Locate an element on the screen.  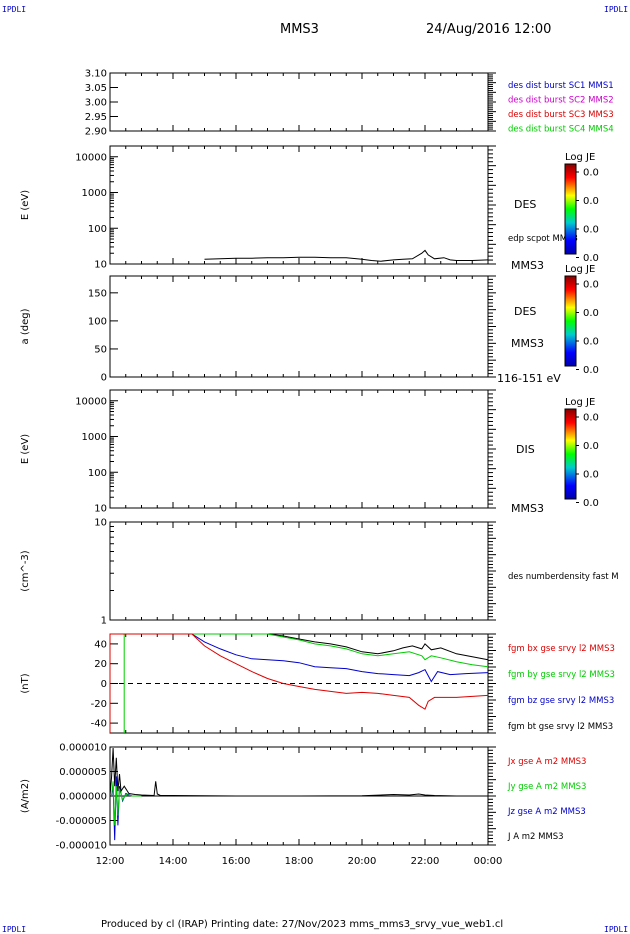
header-datetime: 24/Aug/2016 12:00 is located at coordinates (489, 29).